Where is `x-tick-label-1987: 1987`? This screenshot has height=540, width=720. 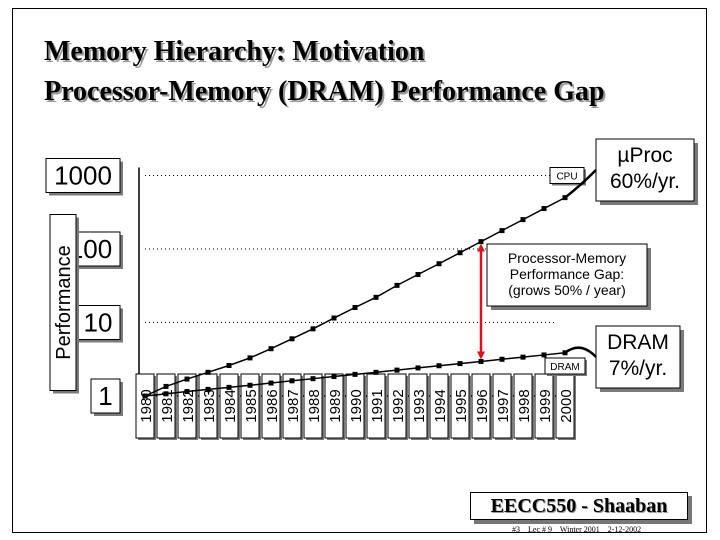
x-tick-label-1987: 1987 is located at coordinates (293, 405).